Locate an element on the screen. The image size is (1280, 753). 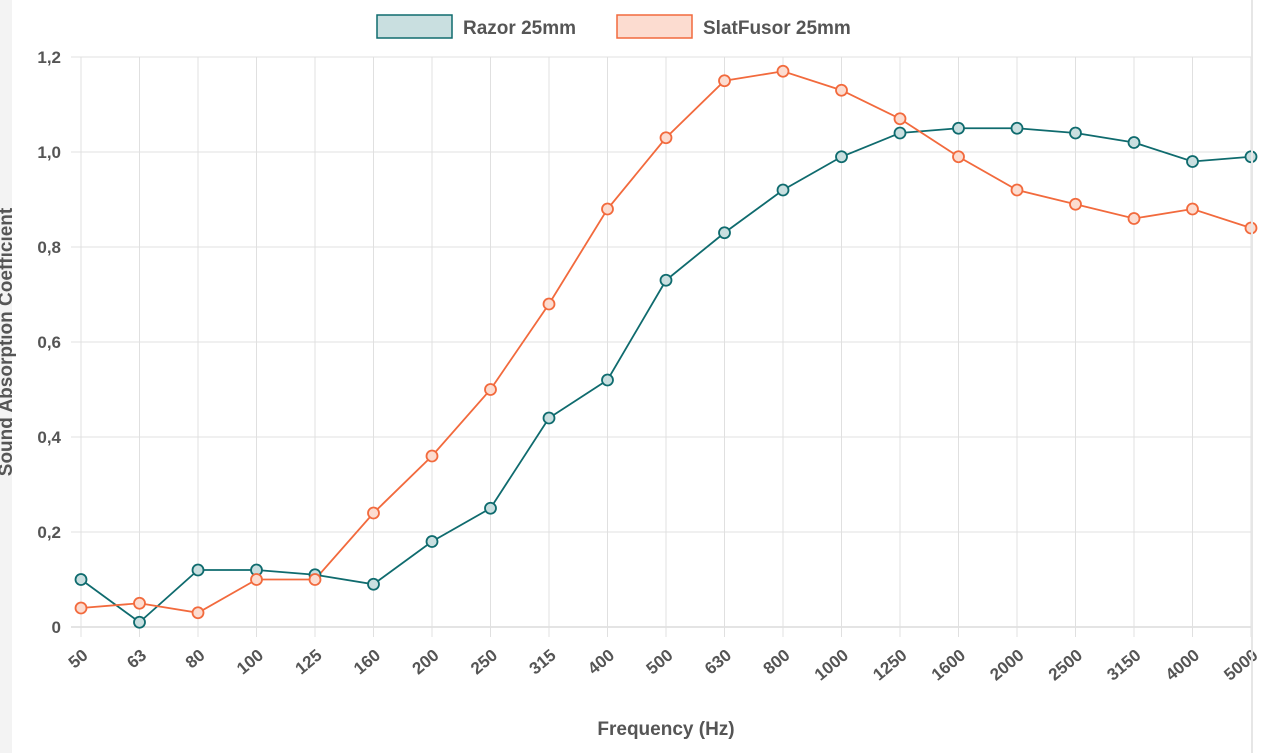
x-tick-label: 1000 is located at coordinates (831, 665).